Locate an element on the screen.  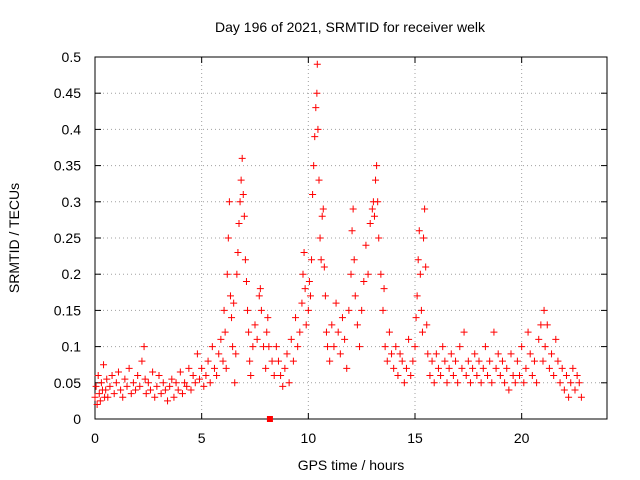
y-tick-label: 0.2 is located at coordinates (72, 274).